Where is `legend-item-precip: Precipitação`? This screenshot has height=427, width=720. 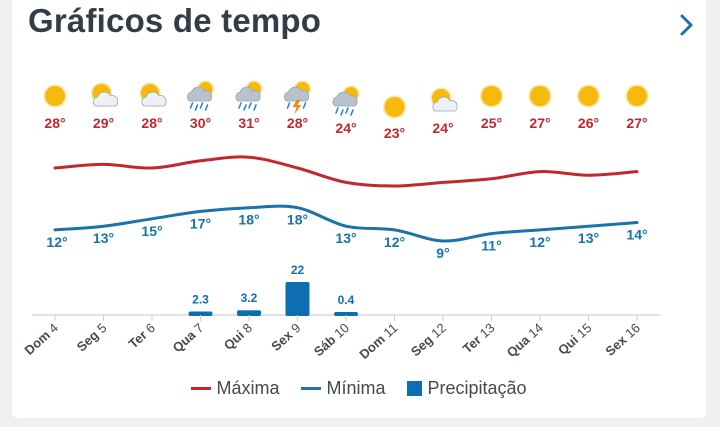 legend-item-precip: Precipitação is located at coordinates (467, 388).